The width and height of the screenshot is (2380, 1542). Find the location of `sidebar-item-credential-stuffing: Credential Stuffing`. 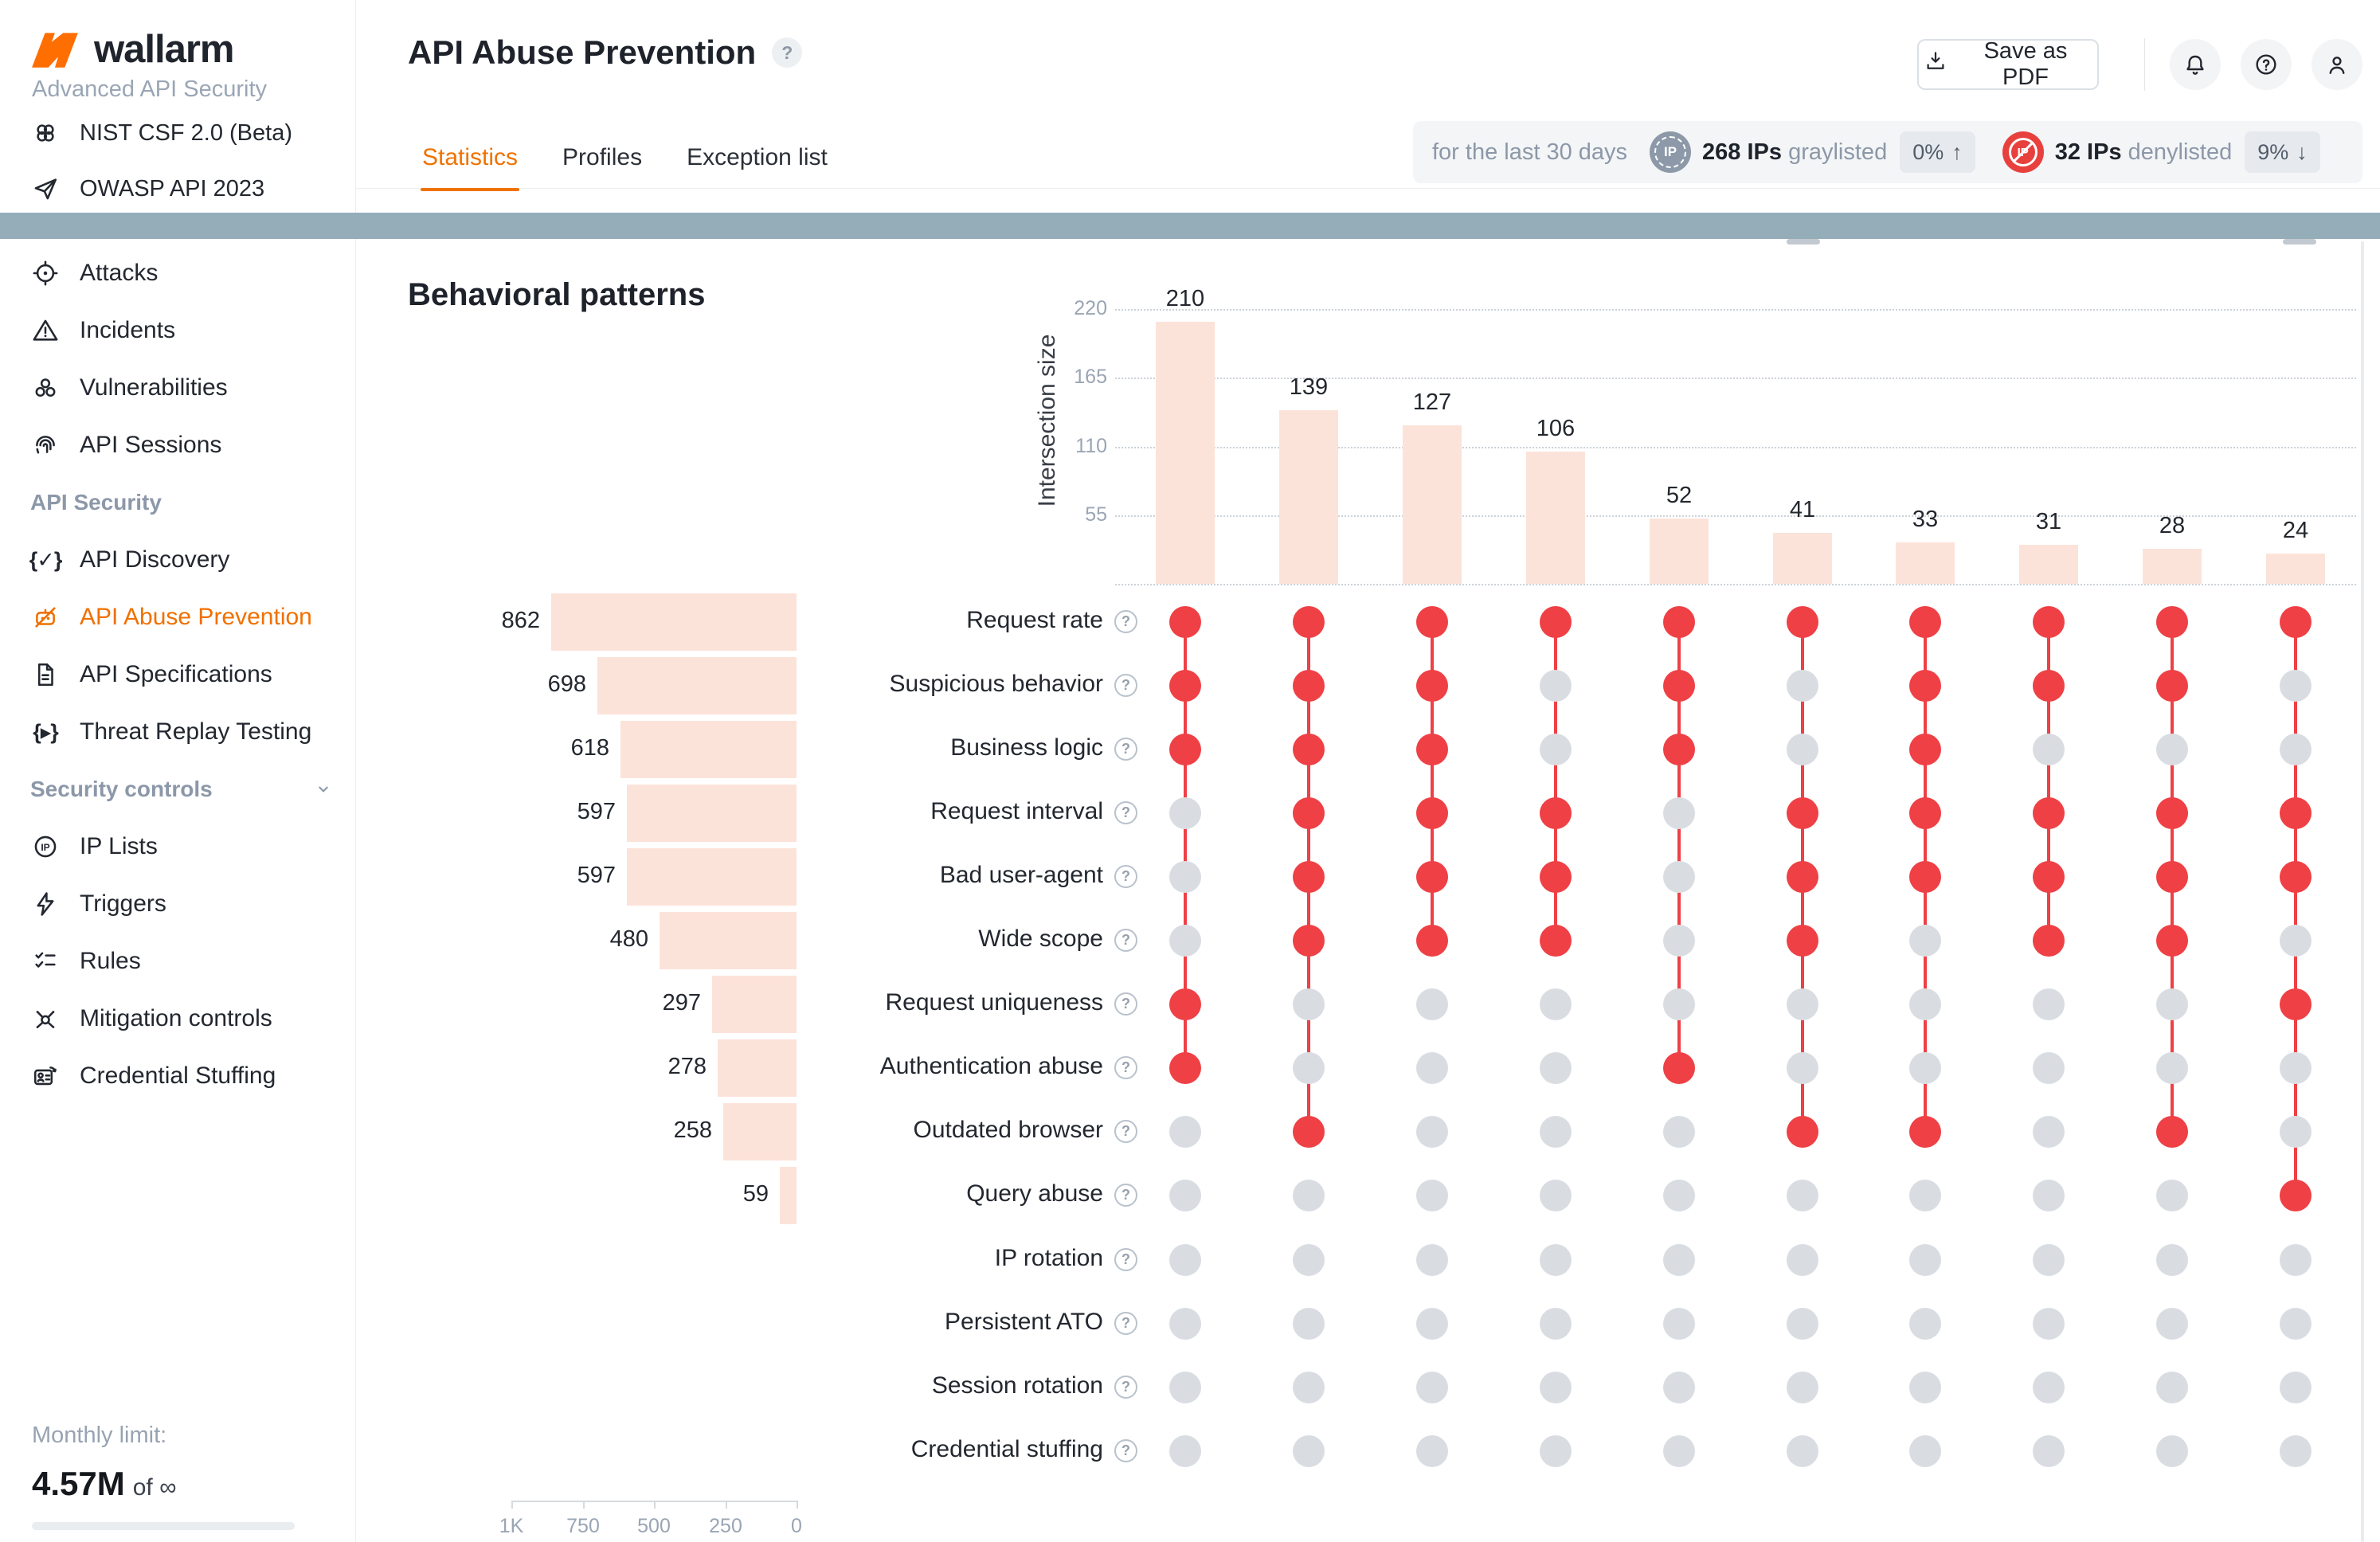

sidebar-item-credential-stuffing: Credential Stuffing is located at coordinates (177, 1076).